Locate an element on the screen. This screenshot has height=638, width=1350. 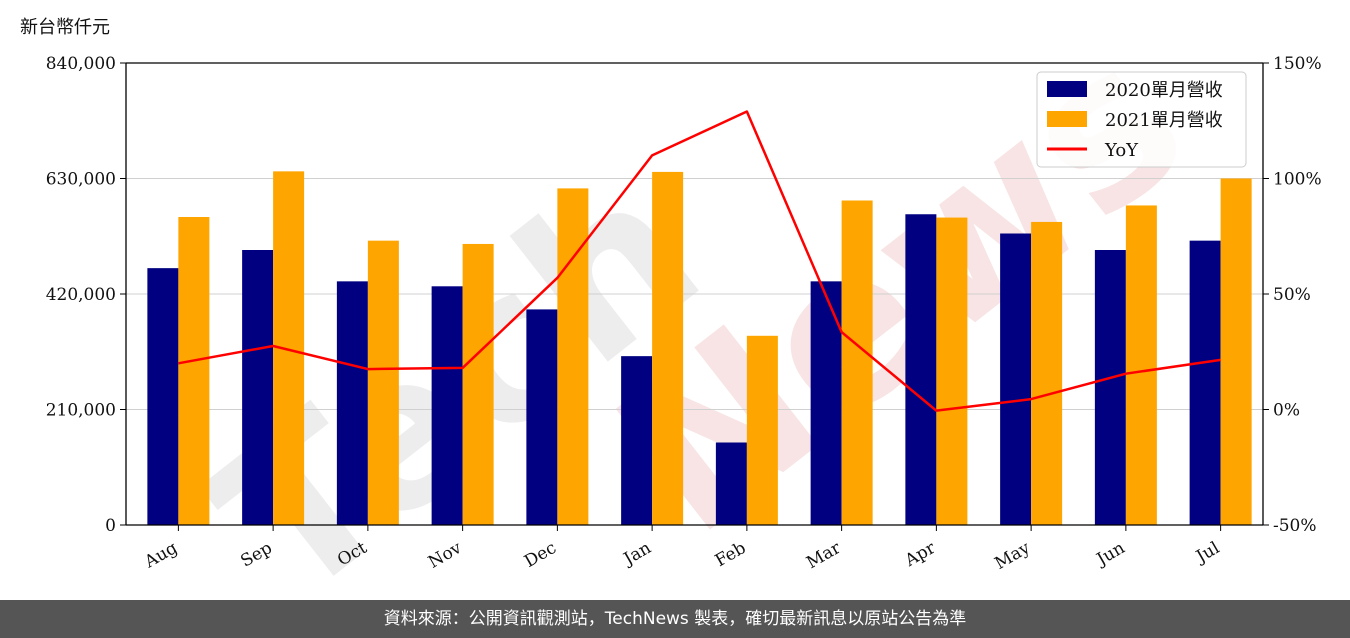
bar-2020-dec is located at coordinates (542, 417).